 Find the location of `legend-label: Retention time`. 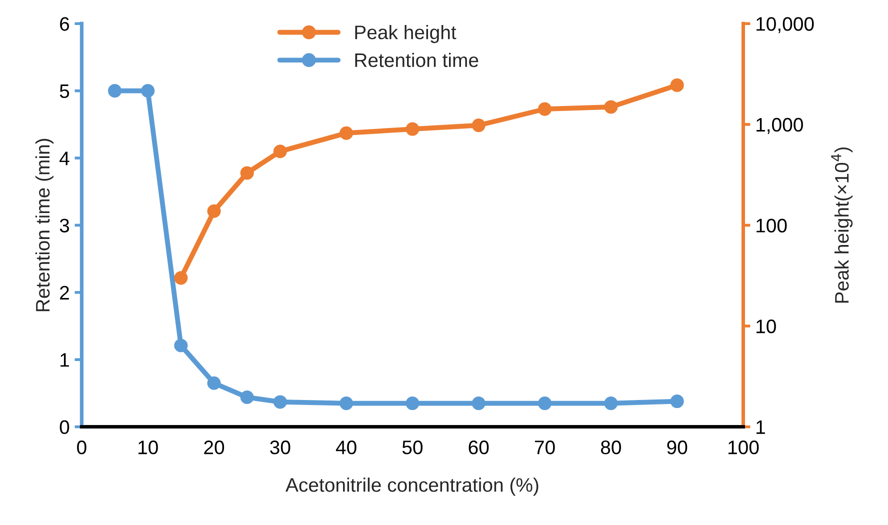

legend-label: Retention time is located at coordinates (416, 60).